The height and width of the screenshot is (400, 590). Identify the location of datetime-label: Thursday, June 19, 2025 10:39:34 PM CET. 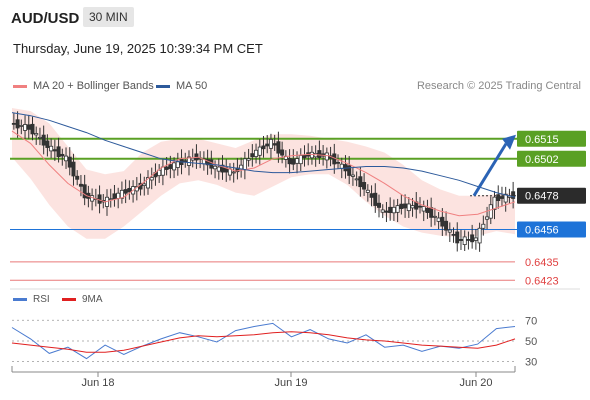
(138, 48).